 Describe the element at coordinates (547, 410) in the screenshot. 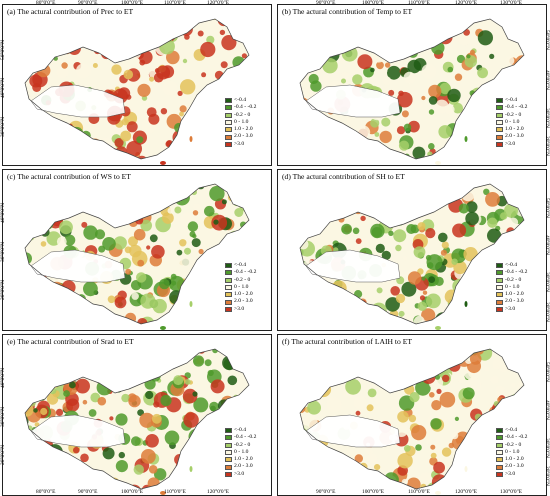

I see `lat-tick: 40°0'0"N` at that location.